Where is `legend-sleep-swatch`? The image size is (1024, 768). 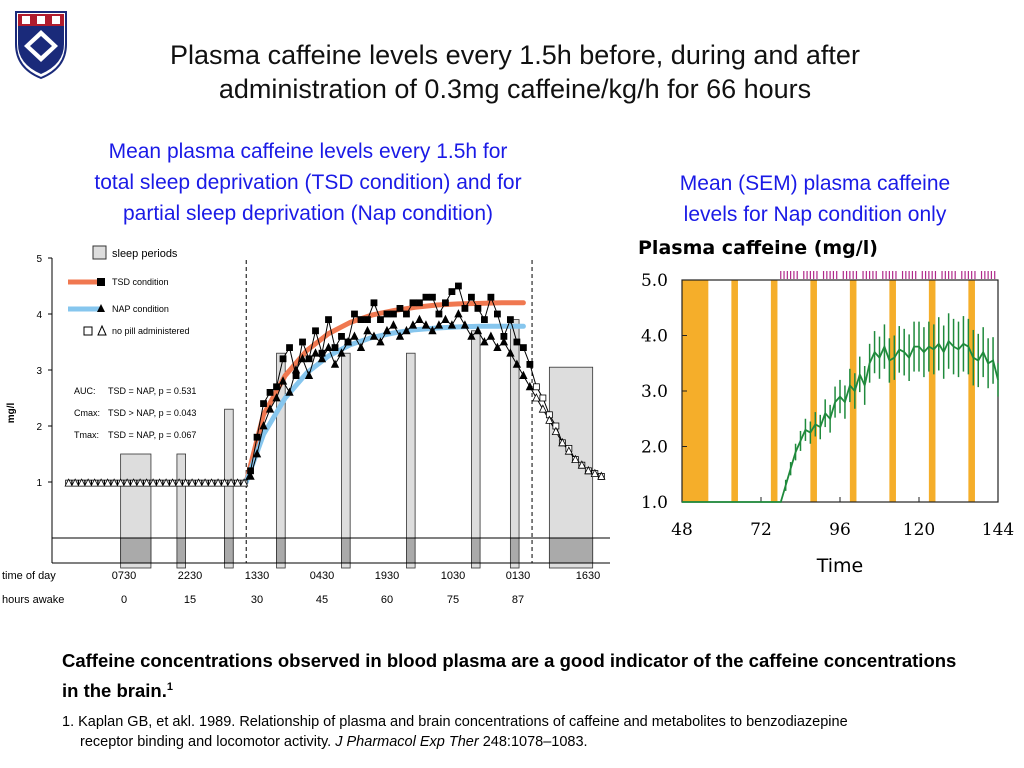
legend-sleep-swatch is located at coordinates (99, 252).